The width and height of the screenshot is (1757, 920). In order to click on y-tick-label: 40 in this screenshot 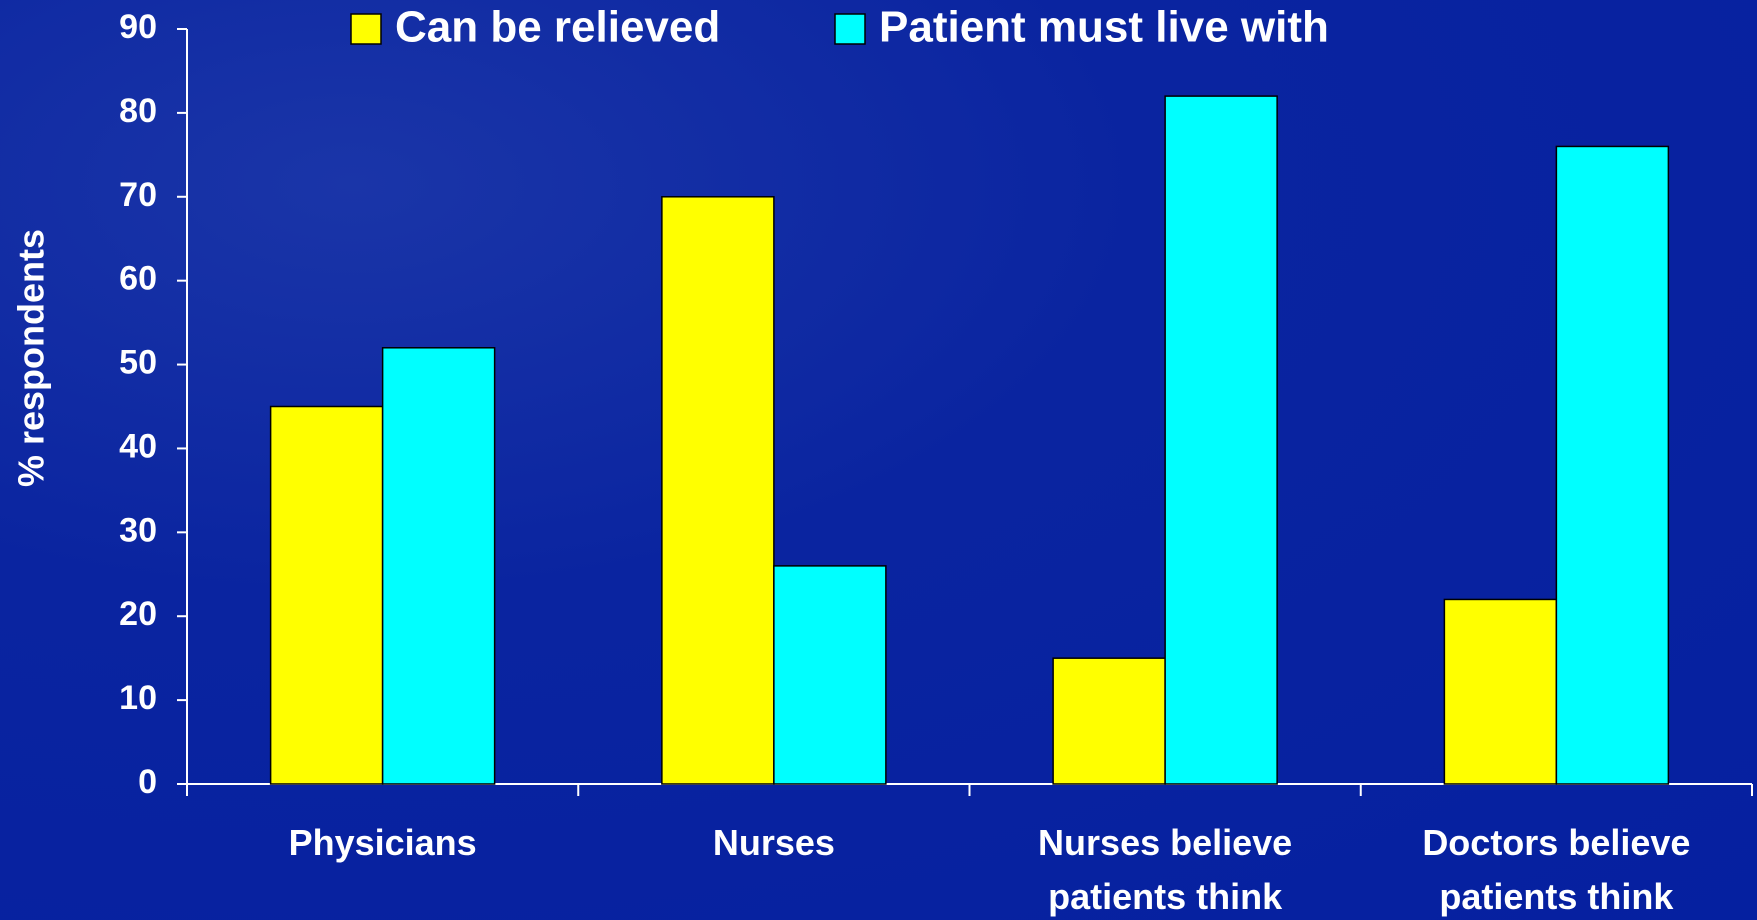, I will do `click(138, 446)`.